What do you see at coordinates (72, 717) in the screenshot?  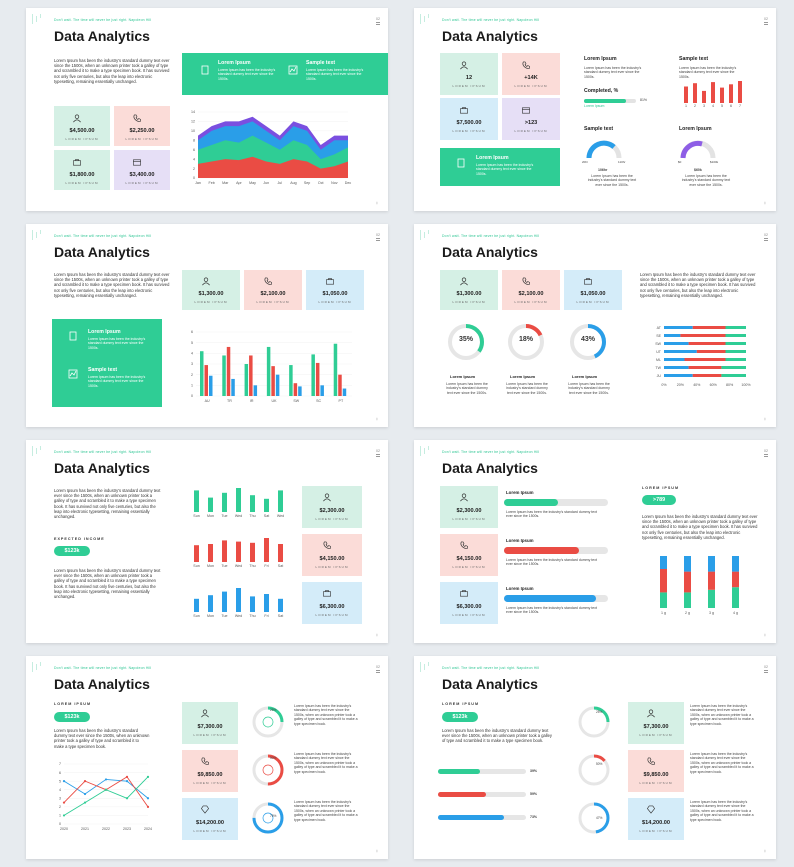 I see `value-pill: $123k` at bounding box center [72, 717].